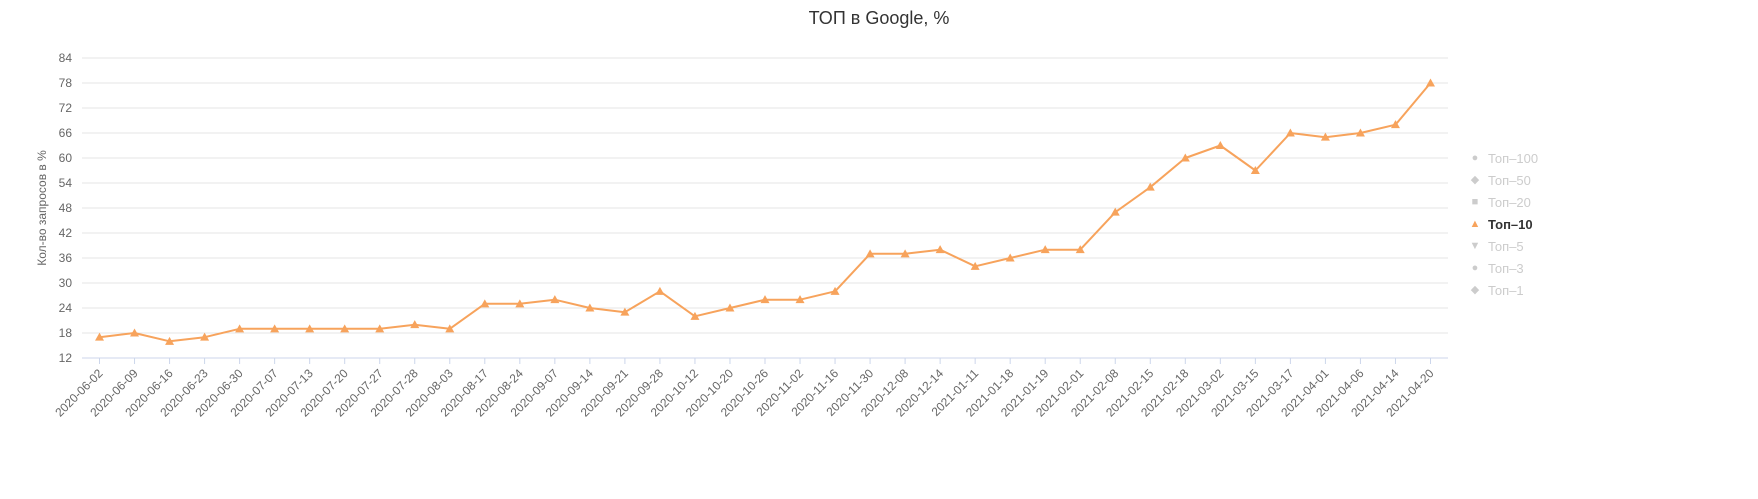  I want to click on legend-item--10: ▲ Топ–10, so click(1503, 224).